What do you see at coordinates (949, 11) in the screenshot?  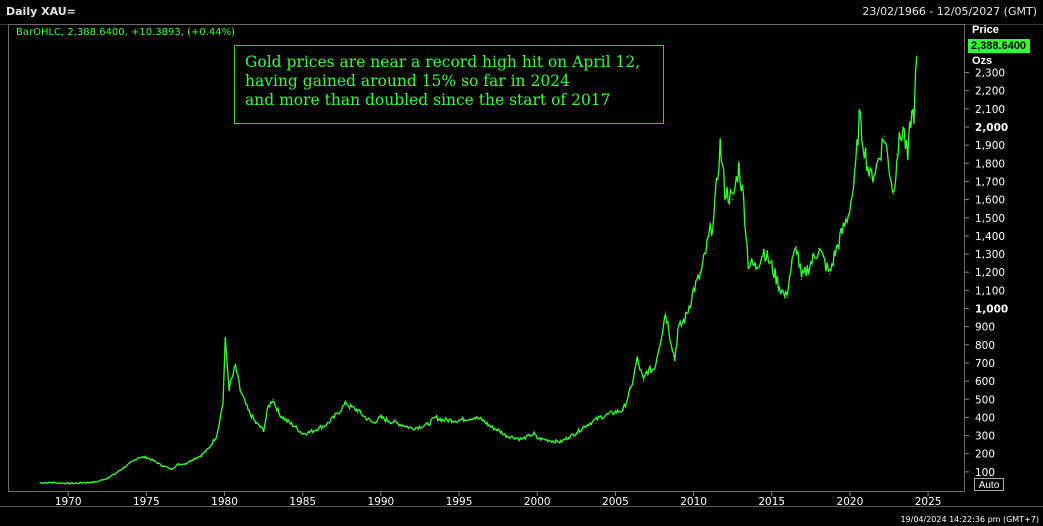 I see `date-range-label: 23/02/1966 - 12/05/2027 (GMT)` at bounding box center [949, 11].